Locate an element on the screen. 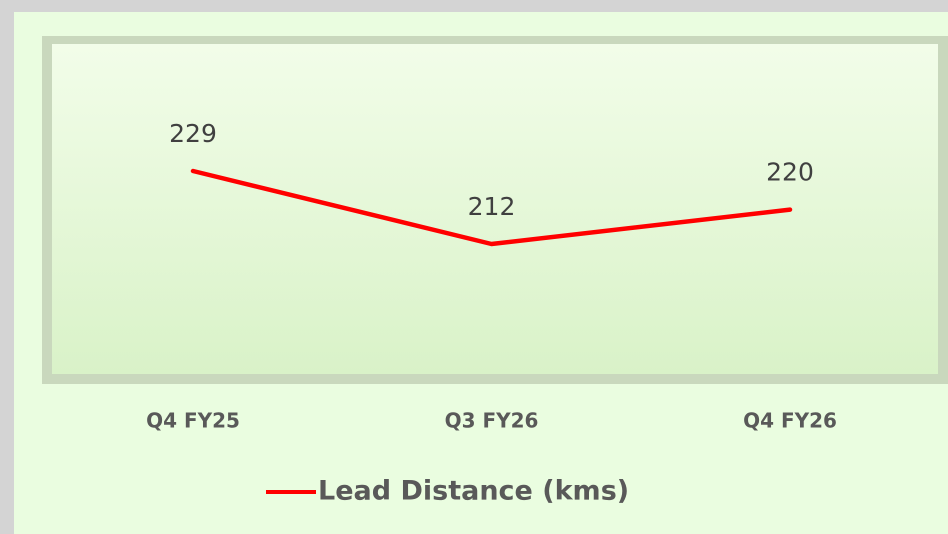 This screenshot has height=534, width=948. data-label: 229 is located at coordinates (193, 133).